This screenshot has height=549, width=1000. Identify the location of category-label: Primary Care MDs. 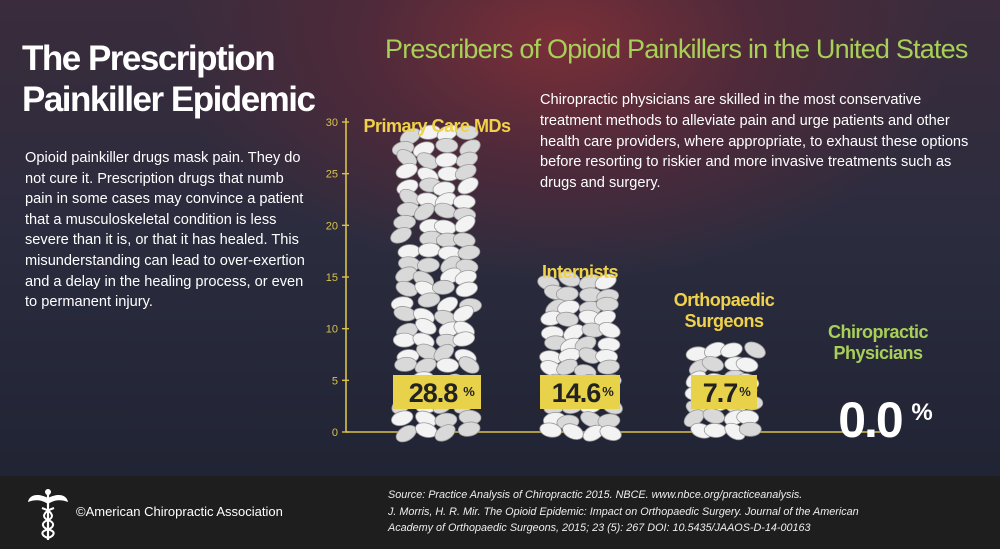
(437, 126).